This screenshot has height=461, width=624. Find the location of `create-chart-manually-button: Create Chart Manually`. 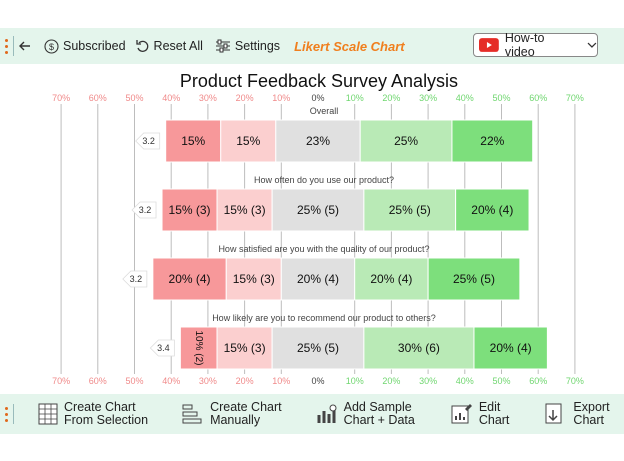

create-chart-manually-button: Create Chart Manually is located at coordinates (232, 414).